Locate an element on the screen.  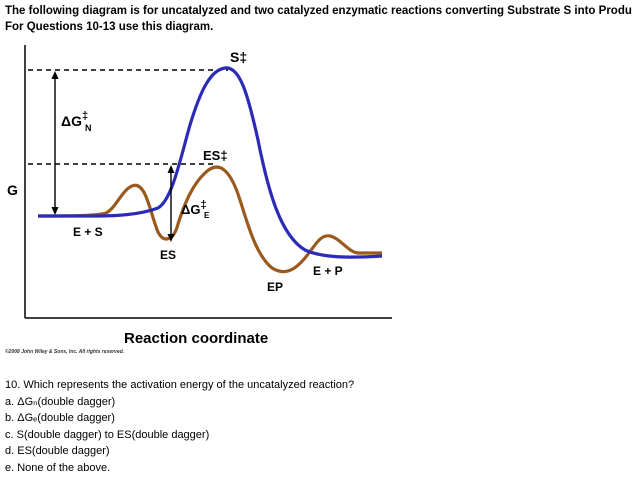
answer-option-d: d. ES(double dagger) is located at coordinates (57, 451).